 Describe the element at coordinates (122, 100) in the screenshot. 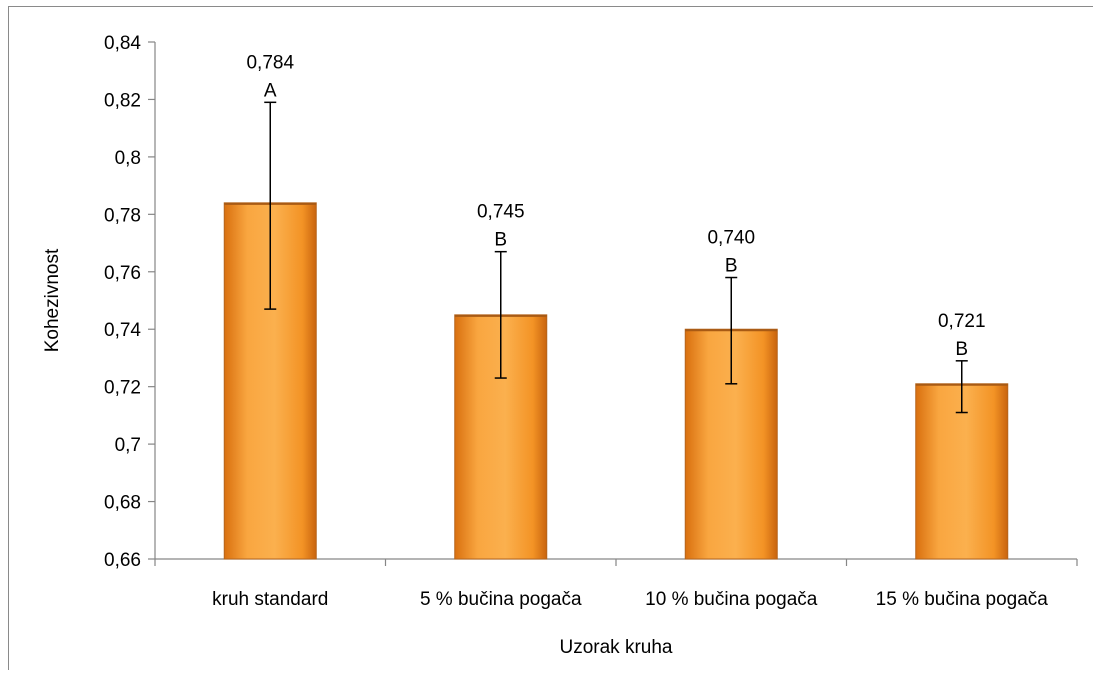

I see `y-tick-label: 0,82` at that location.